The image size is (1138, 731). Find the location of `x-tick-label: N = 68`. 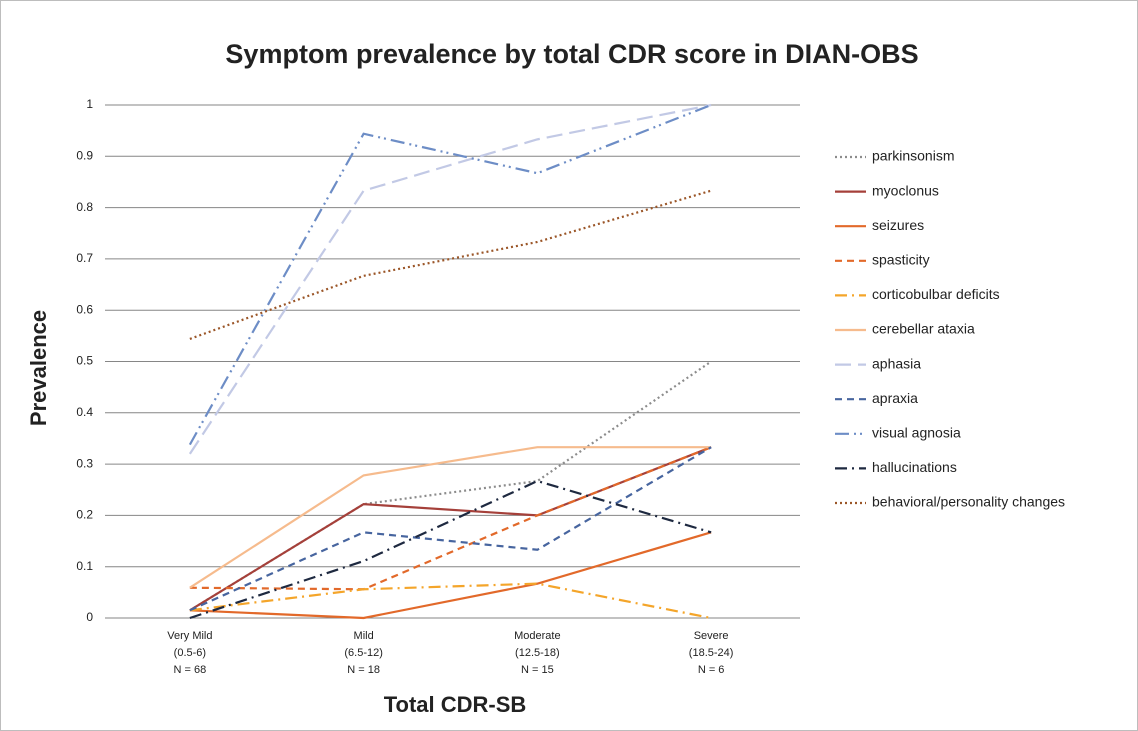

x-tick-label: N = 68 is located at coordinates (190, 670).